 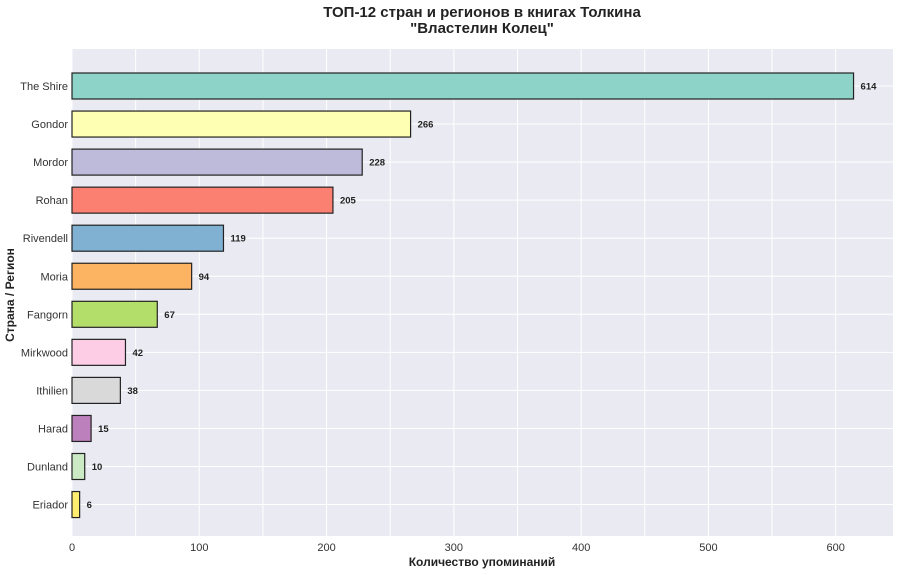 What do you see at coordinates (47, 315) in the screenshot?
I see `y-tick-label: Fangorn` at bounding box center [47, 315].